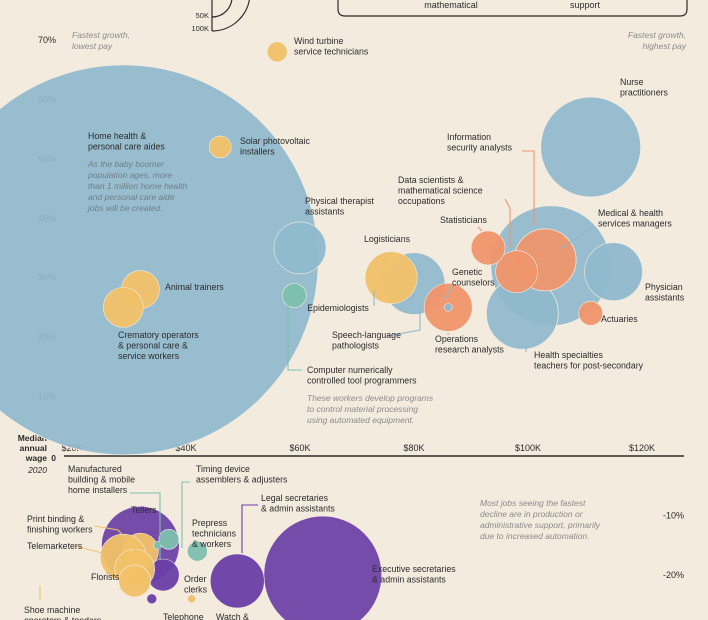 The width and height of the screenshot is (708, 620). Describe the element at coordinates (129, 175) in the screenshot. I see `note-home-health-line-2: population ages, more` at that location.